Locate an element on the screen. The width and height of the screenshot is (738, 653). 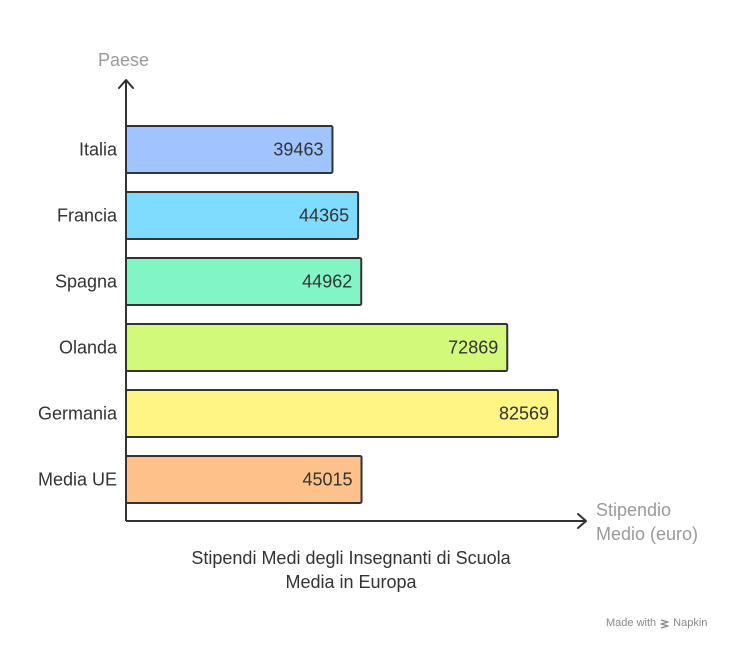
y-axis-title: Paese is located at coordinates (124, 60).